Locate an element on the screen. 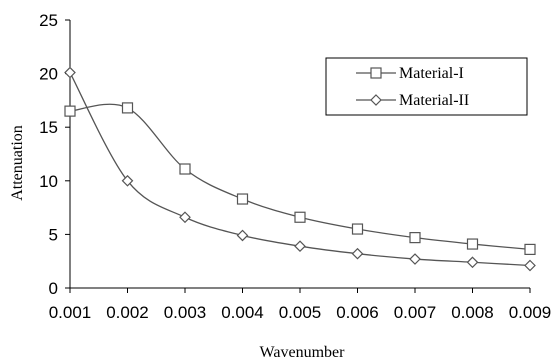 This screenshot has width=555, height=364. y-tick-label: 15 is located at coordinates (48, 127).